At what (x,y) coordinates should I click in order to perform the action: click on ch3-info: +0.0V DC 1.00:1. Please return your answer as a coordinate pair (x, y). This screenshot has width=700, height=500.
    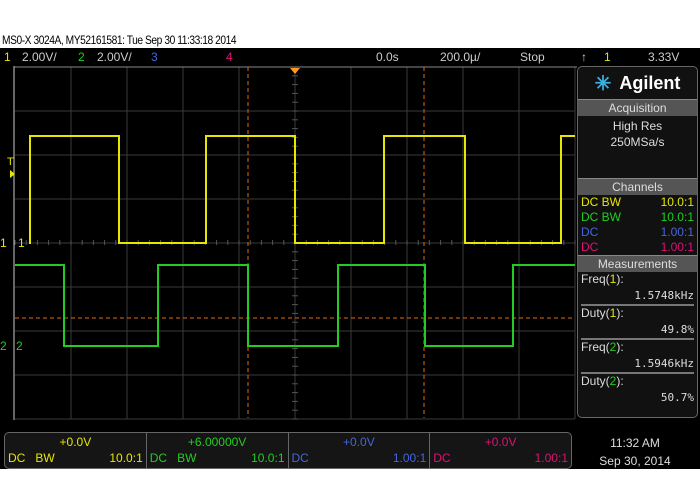
    Looking at the image, I should click on (360, 450).